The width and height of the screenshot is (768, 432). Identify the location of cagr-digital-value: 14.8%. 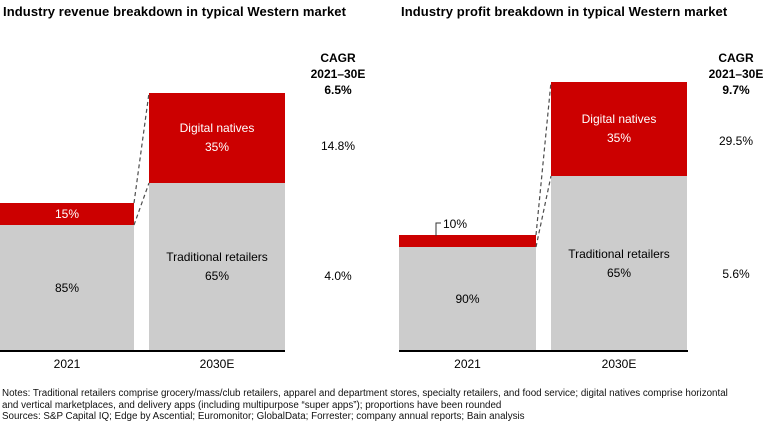
(338, 146).